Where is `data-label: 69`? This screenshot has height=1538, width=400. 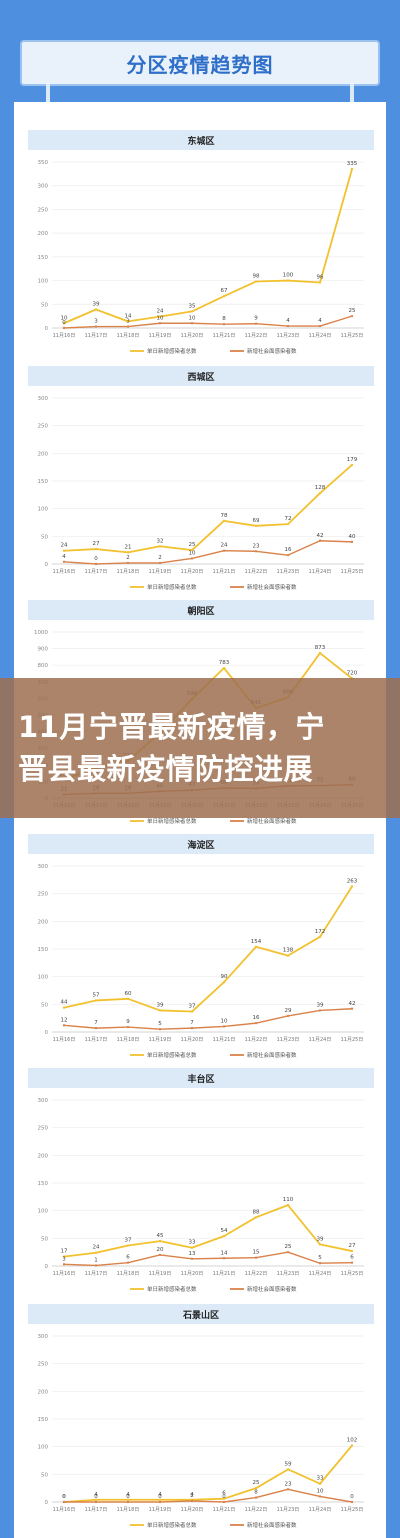 data-label: 69 is located at coordinates (256, 521).